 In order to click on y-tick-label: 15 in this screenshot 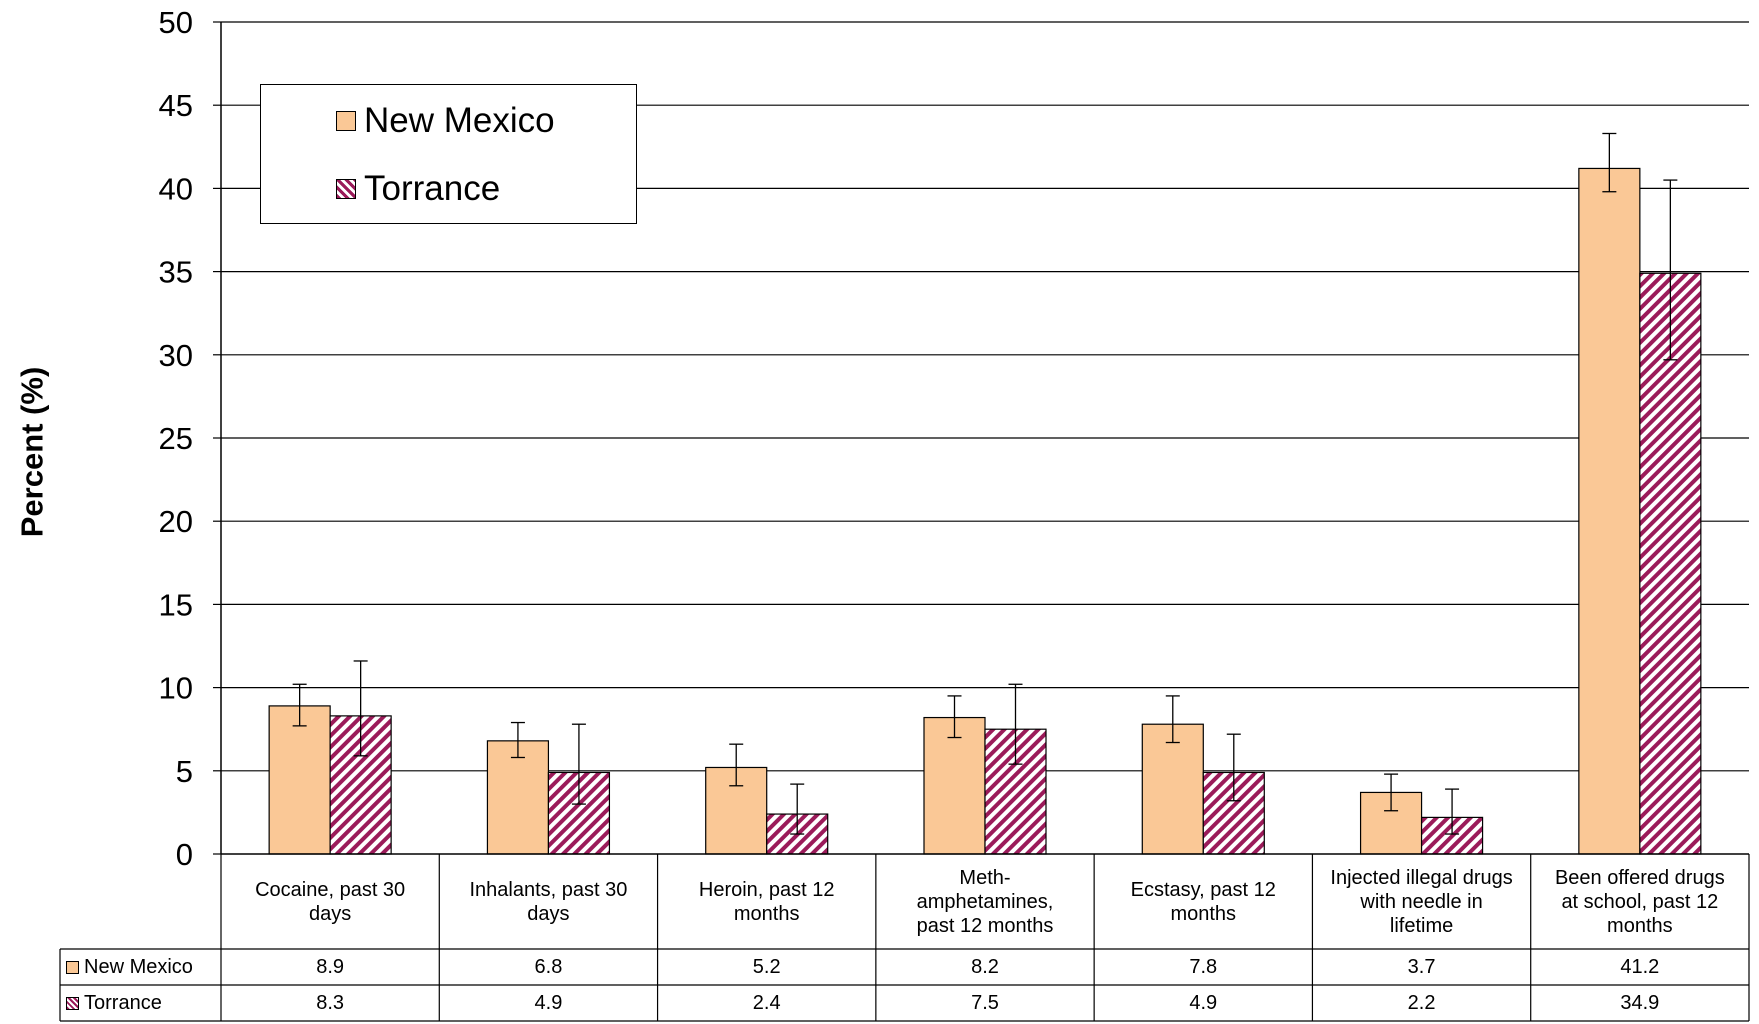, I will do `click(176, 604)`.